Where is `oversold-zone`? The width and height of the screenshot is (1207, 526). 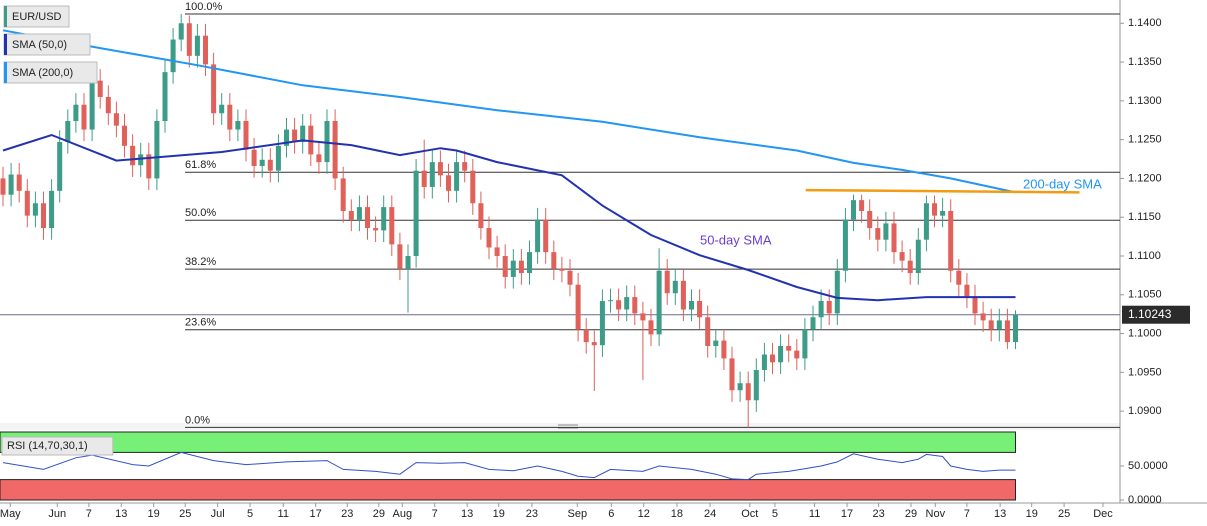 oversold-zone is located at coordinates (508, 490).